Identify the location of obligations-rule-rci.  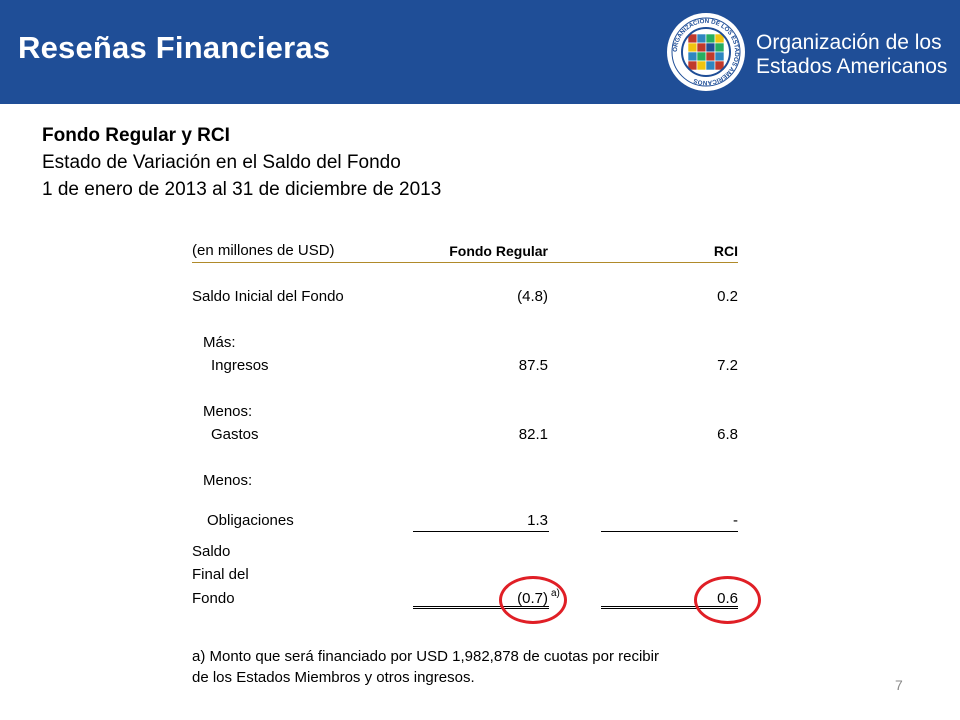
(669, 531).